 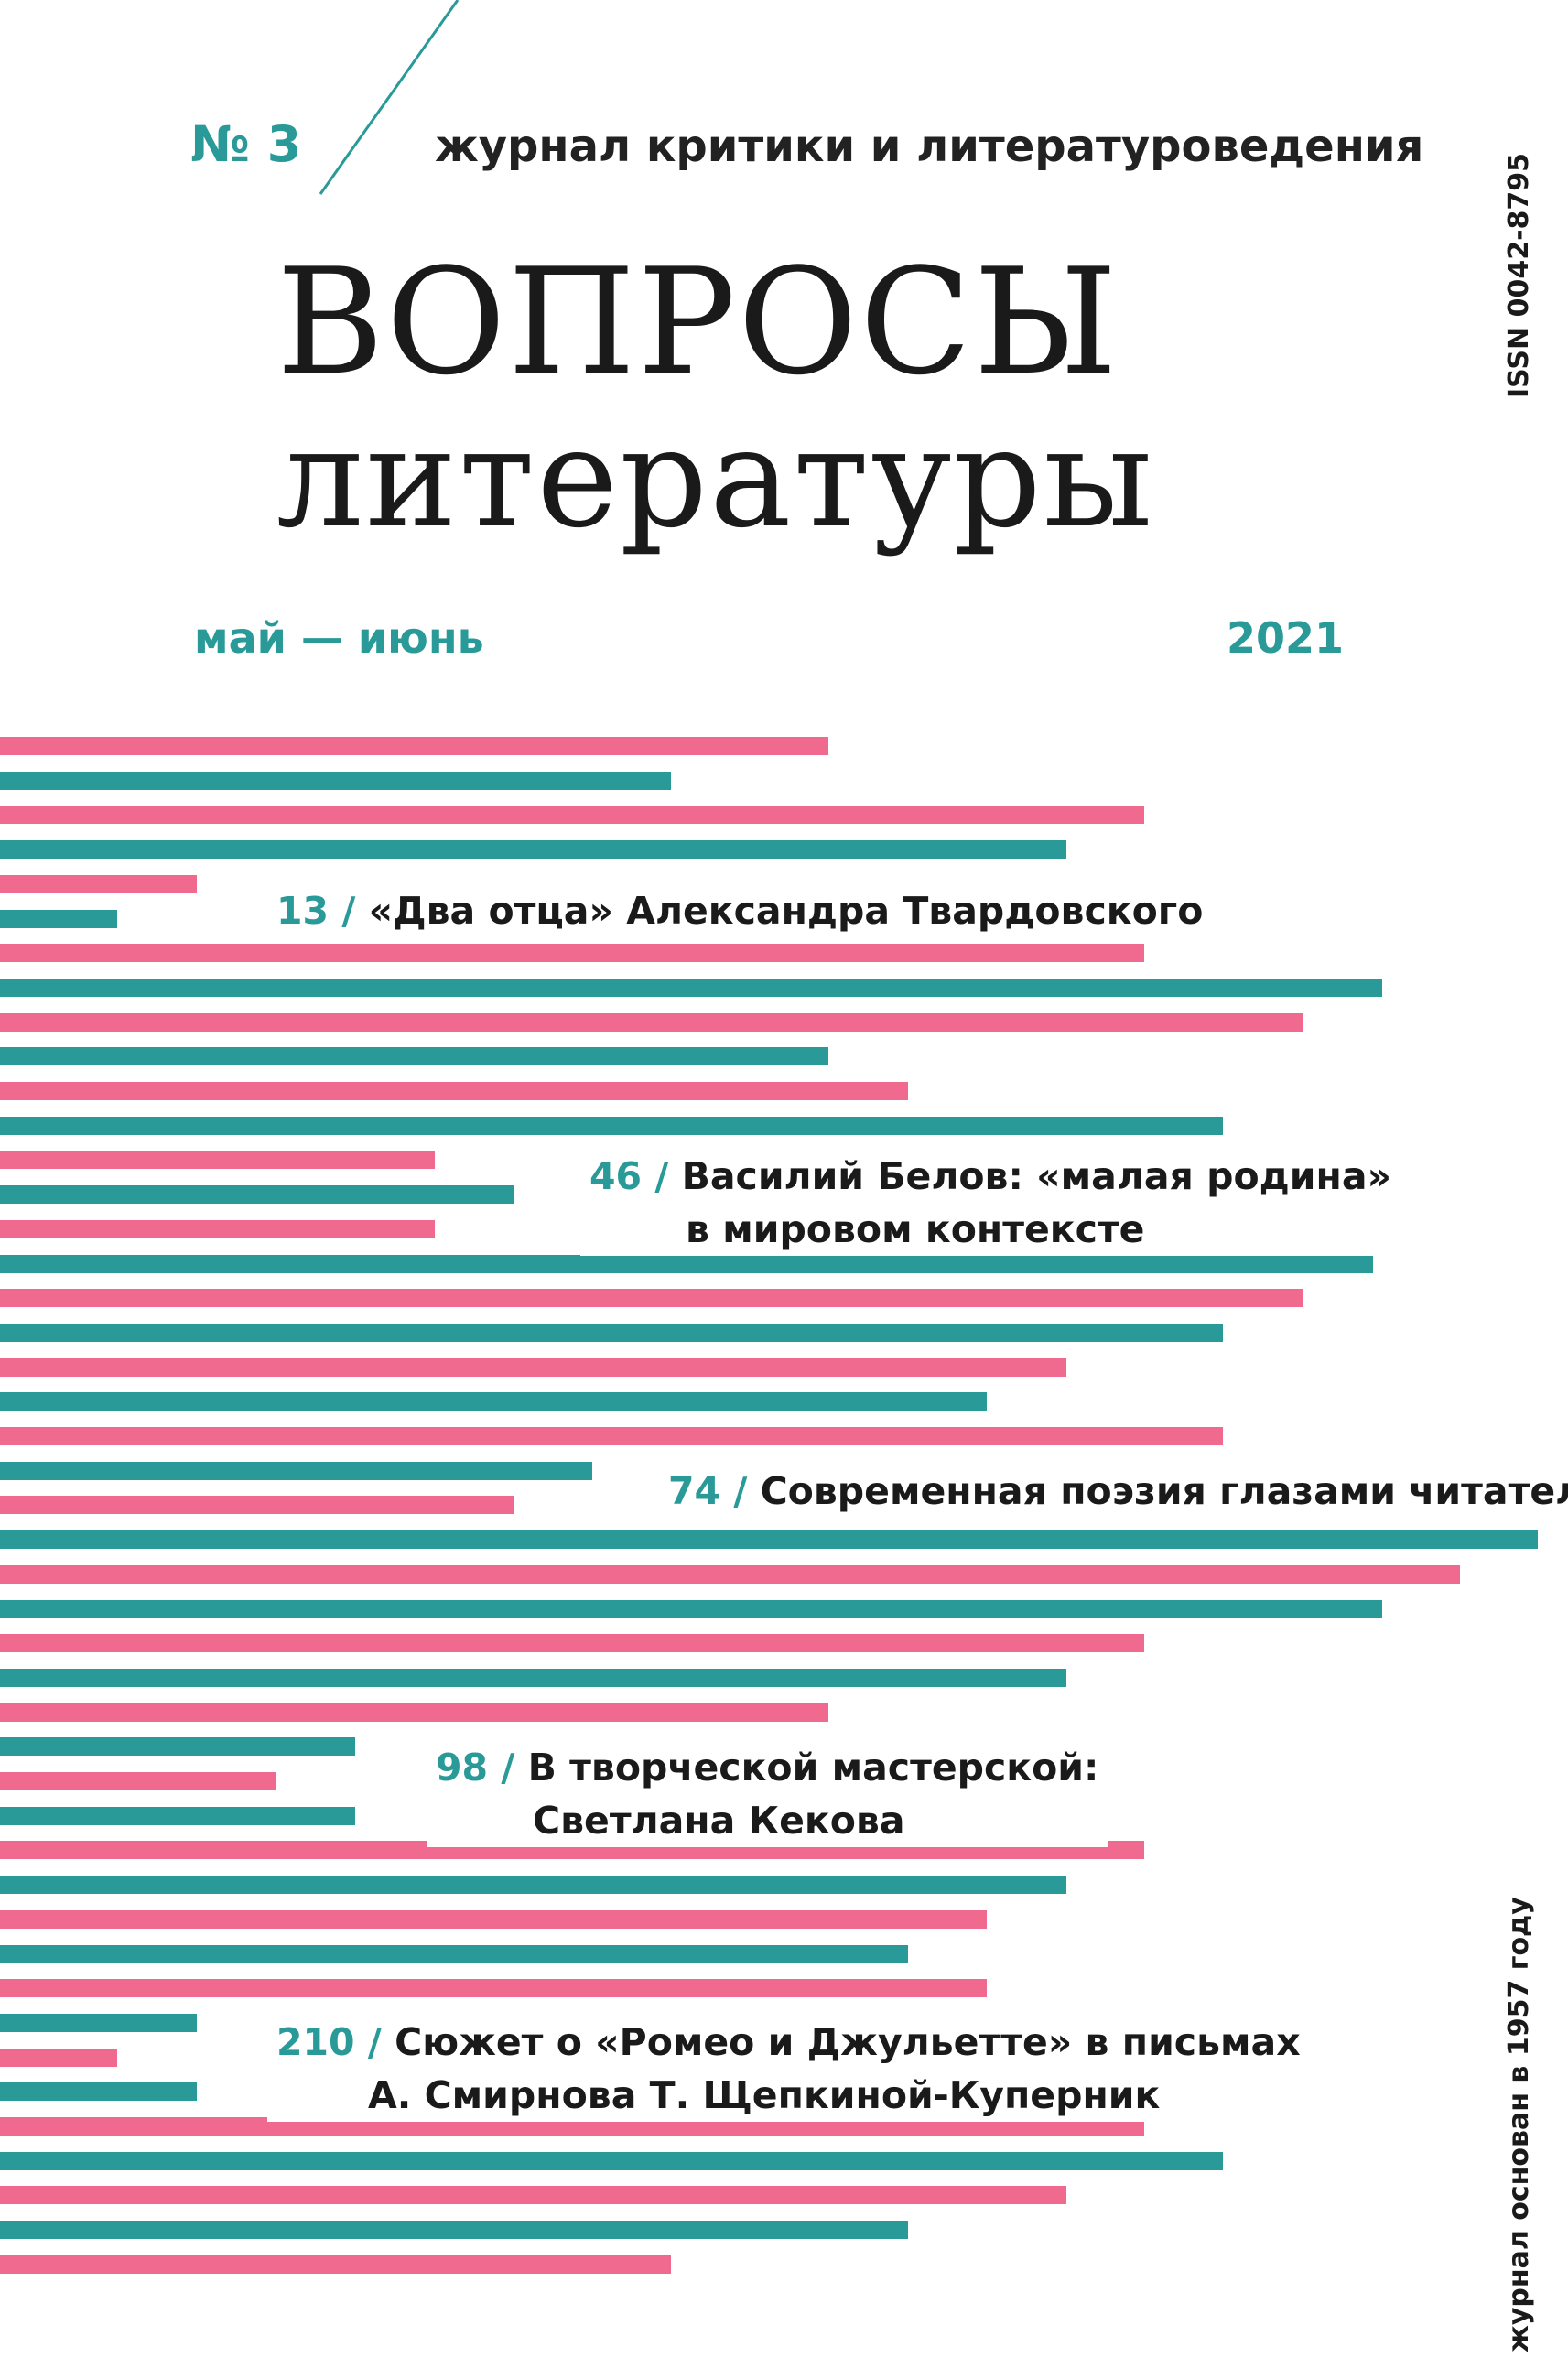 What do you see at coordinates (1036, 1176) in the screenshot?
I see `toc-title: Василий Белов: «малая родина»` at bounding box center [1036, 1176].